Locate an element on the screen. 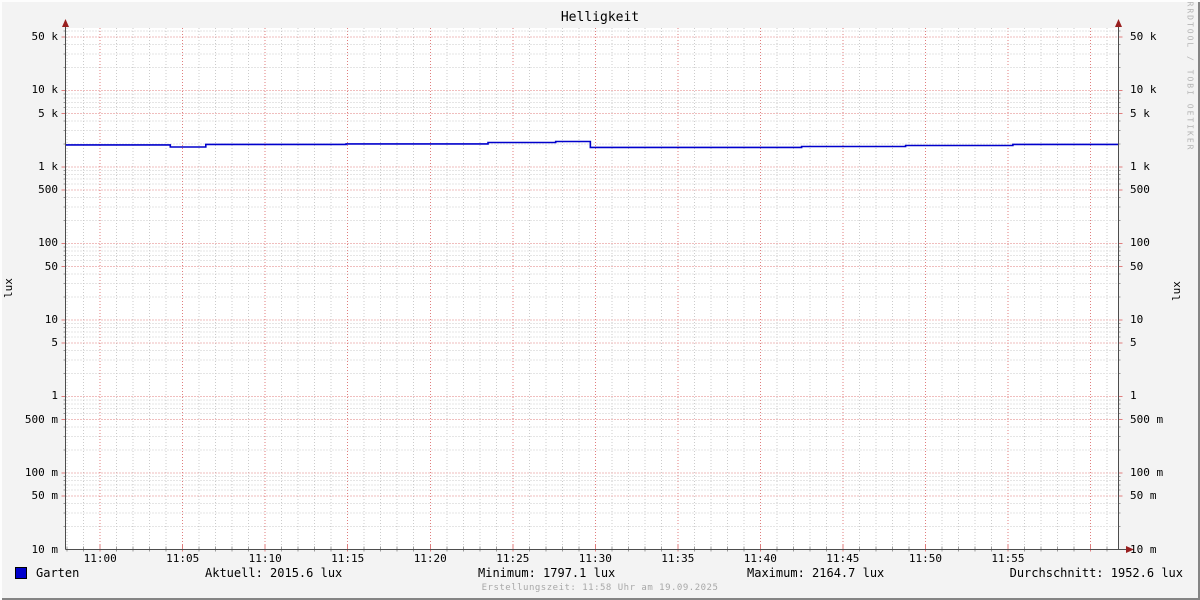 This screenshot has width=1200, height=600. y-tick-label-left: 500 is located at coordinates (48, 190).